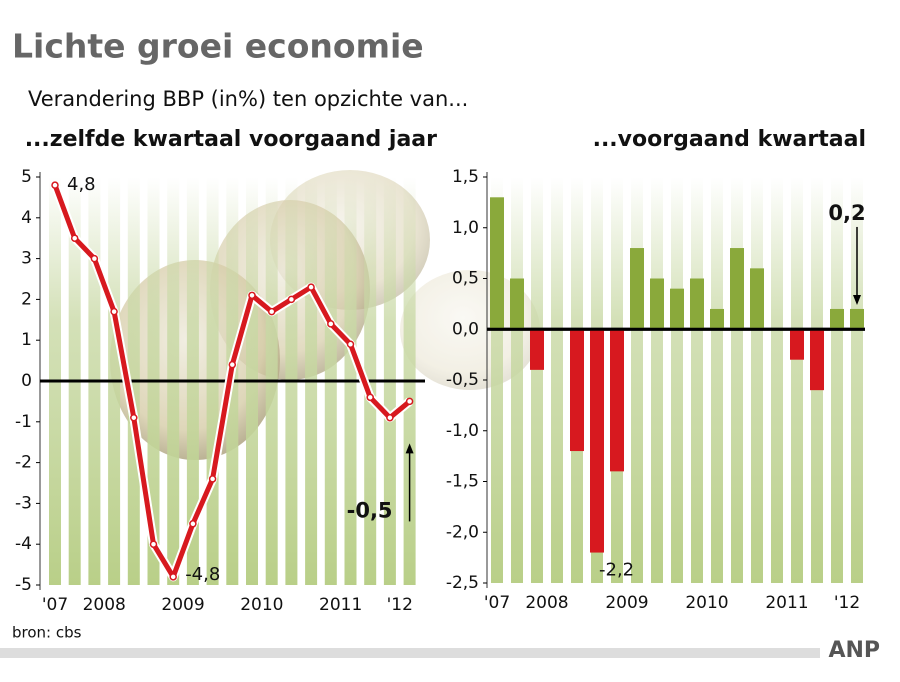 Image resolution: width=900 pixels, height=682 pixels. I want to click on logo: ANP, so click(854, 650).